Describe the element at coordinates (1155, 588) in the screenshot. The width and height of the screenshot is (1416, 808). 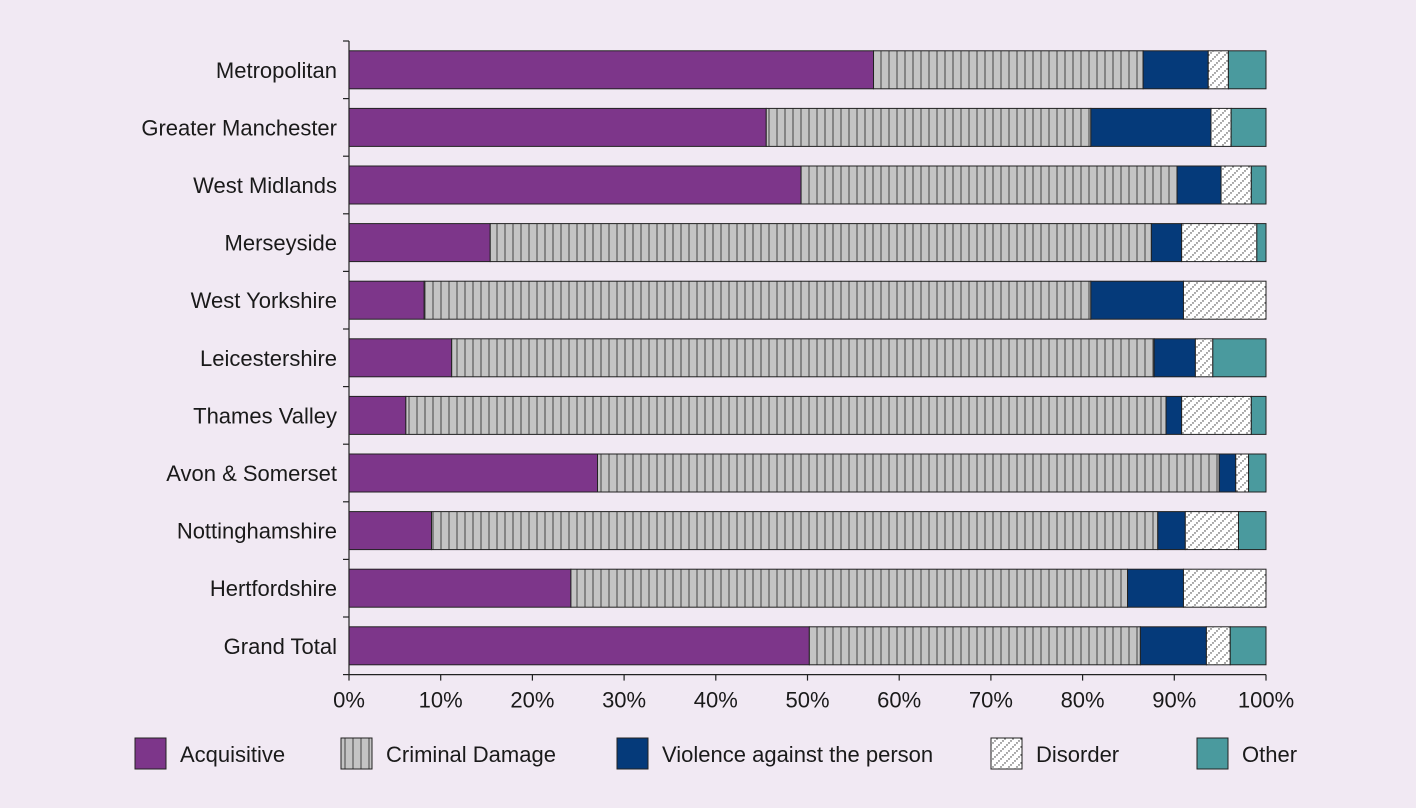
I see `bar-segment-violence-against-the-person-hertfordshire` at that location.